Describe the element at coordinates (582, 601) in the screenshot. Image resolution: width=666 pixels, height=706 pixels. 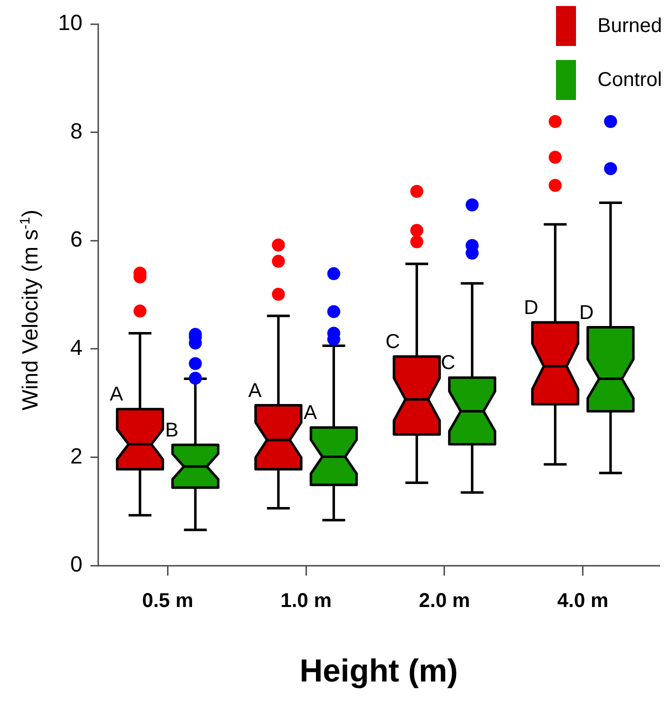
I see `x-tick-label: 4.0 m` at that location.